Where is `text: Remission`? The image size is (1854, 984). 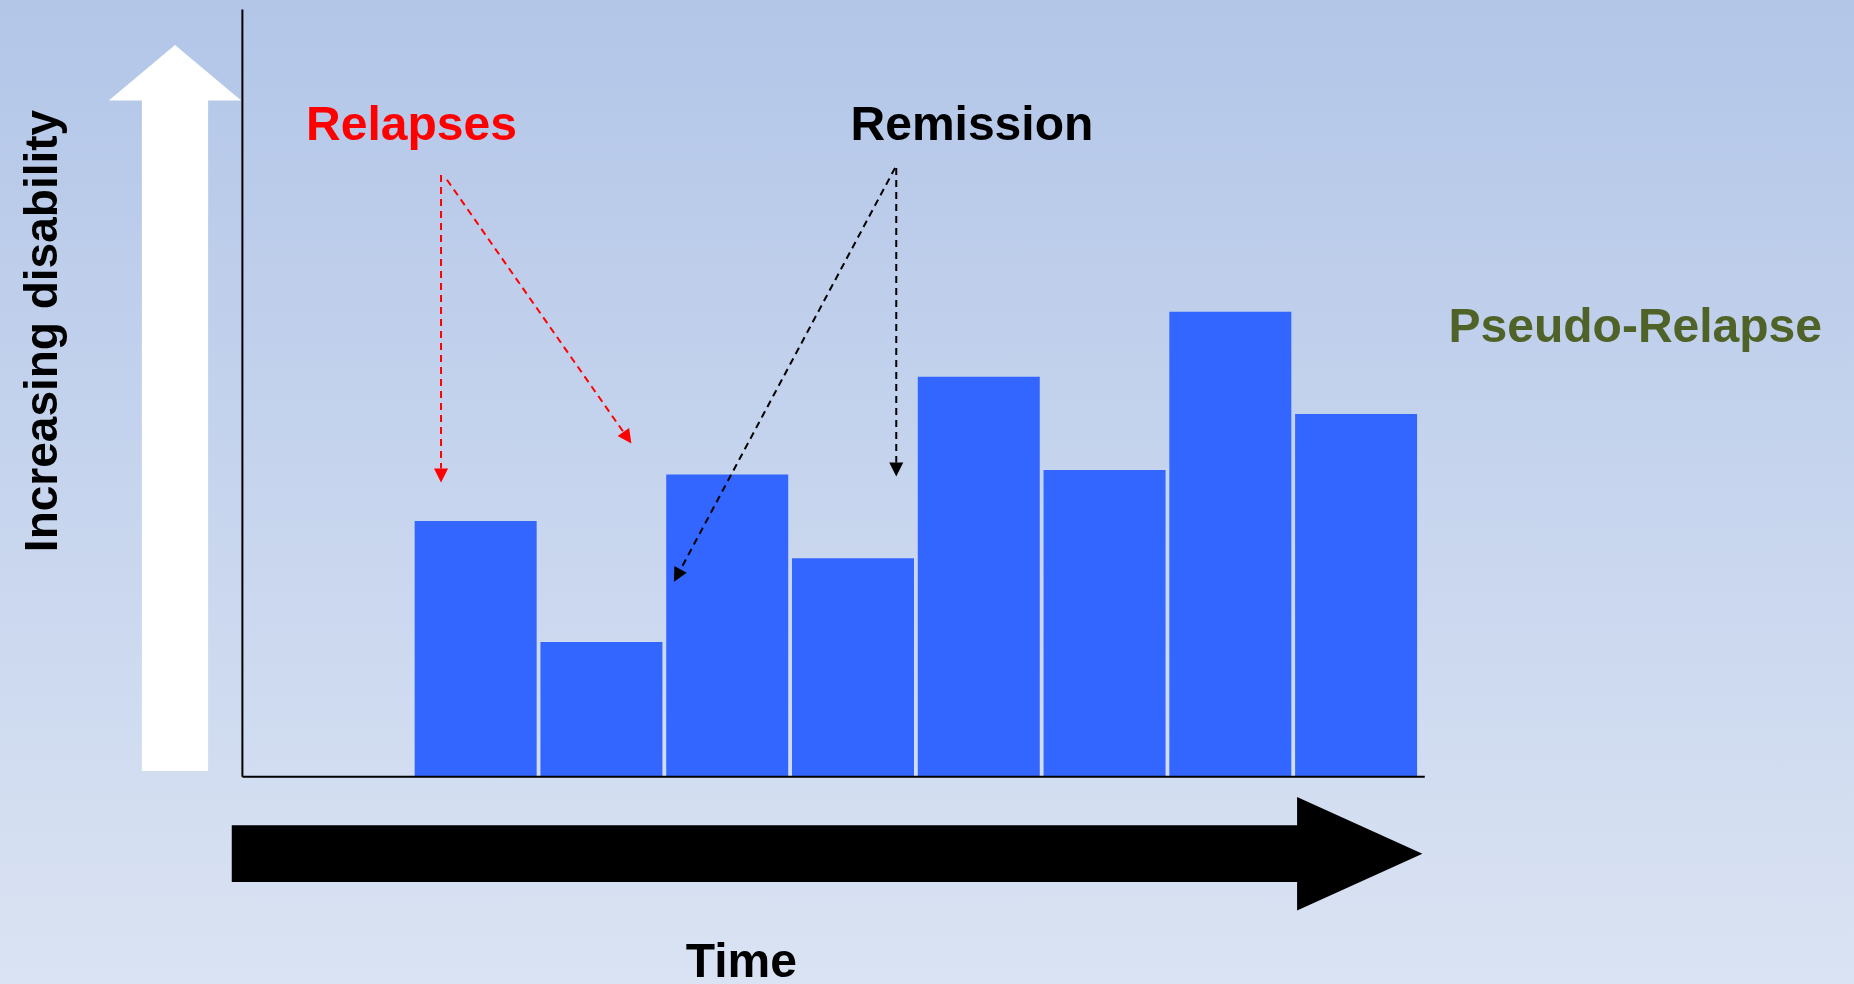
text: Remission is located at coordinates (972, 123).